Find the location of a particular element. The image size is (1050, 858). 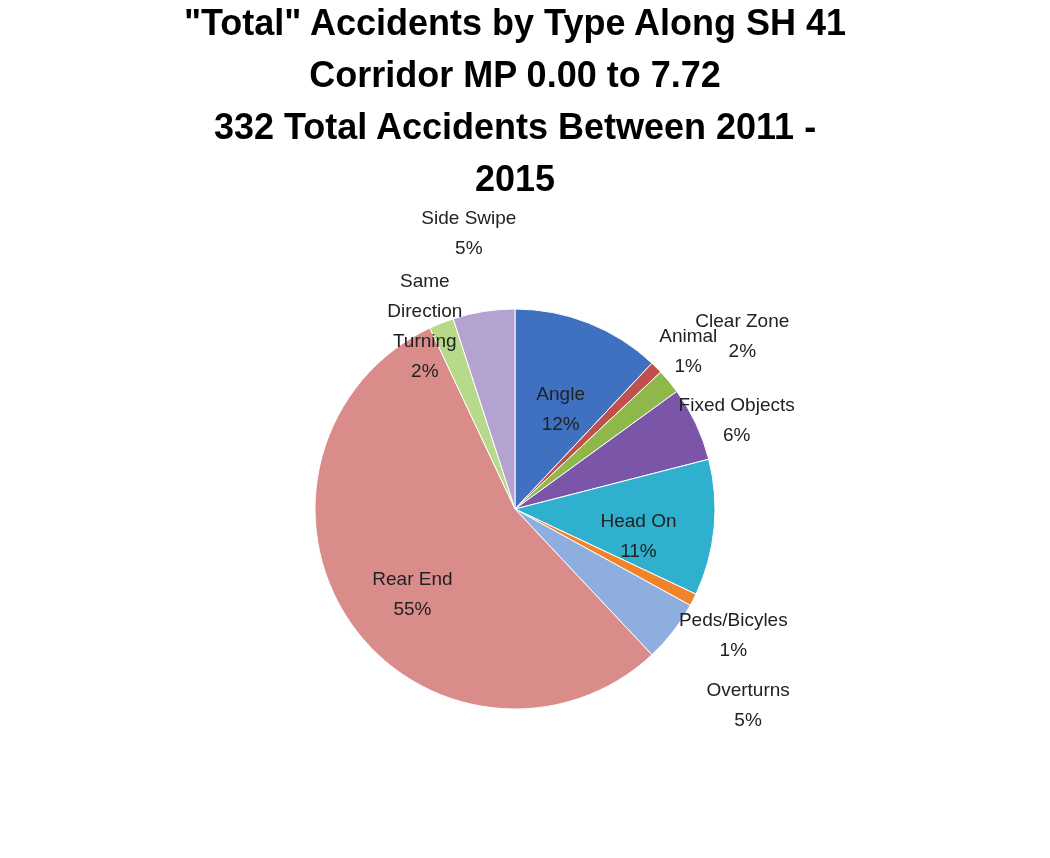

slice-label: Angle is located at coordinates (560, 393).